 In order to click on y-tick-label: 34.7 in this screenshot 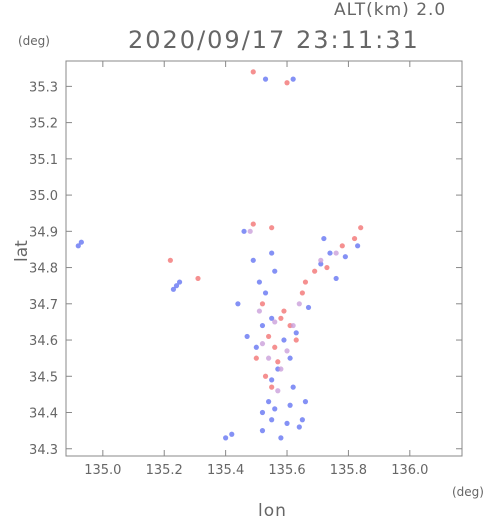, I will do `click(43, 305)`.